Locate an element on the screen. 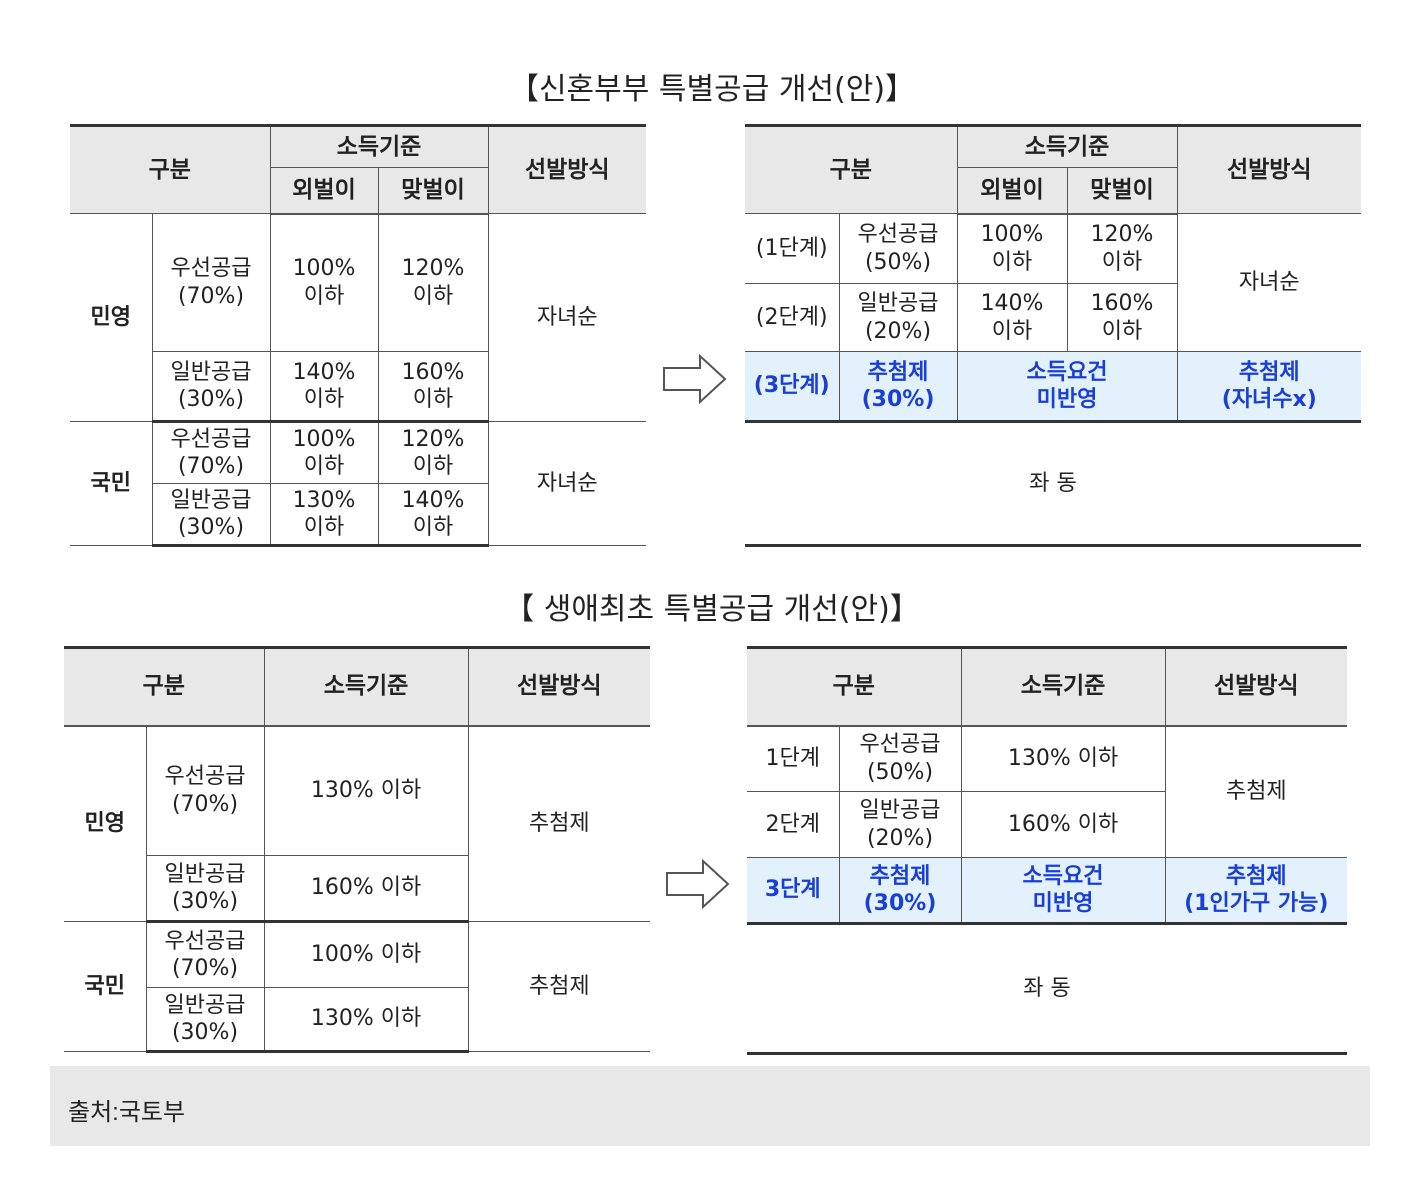  private-general-income: 160% 이하 is located at coordinates (366, 889).